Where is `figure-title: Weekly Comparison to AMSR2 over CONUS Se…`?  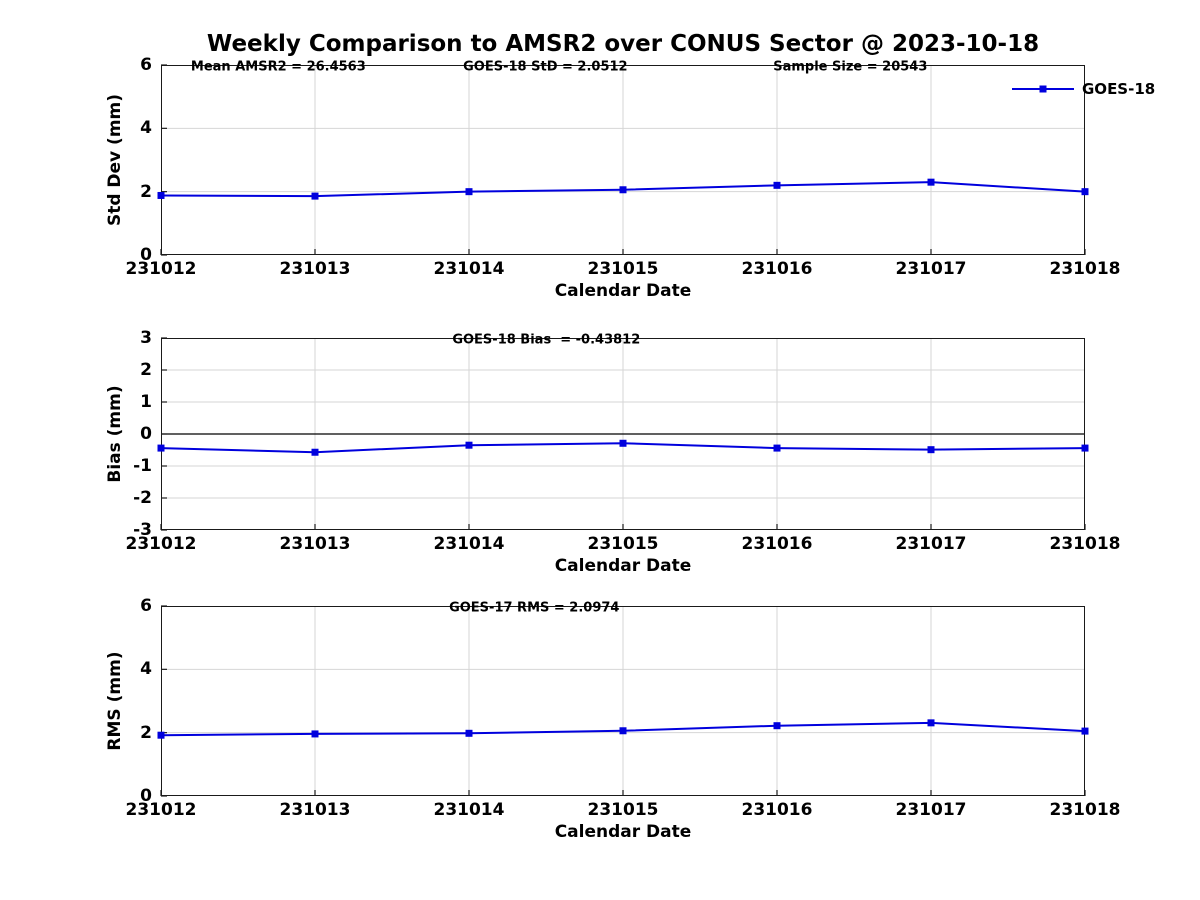 figure-title: Weekly Comparison to AMSR2 over CONUS Se… is located at coordinates (623, 44).